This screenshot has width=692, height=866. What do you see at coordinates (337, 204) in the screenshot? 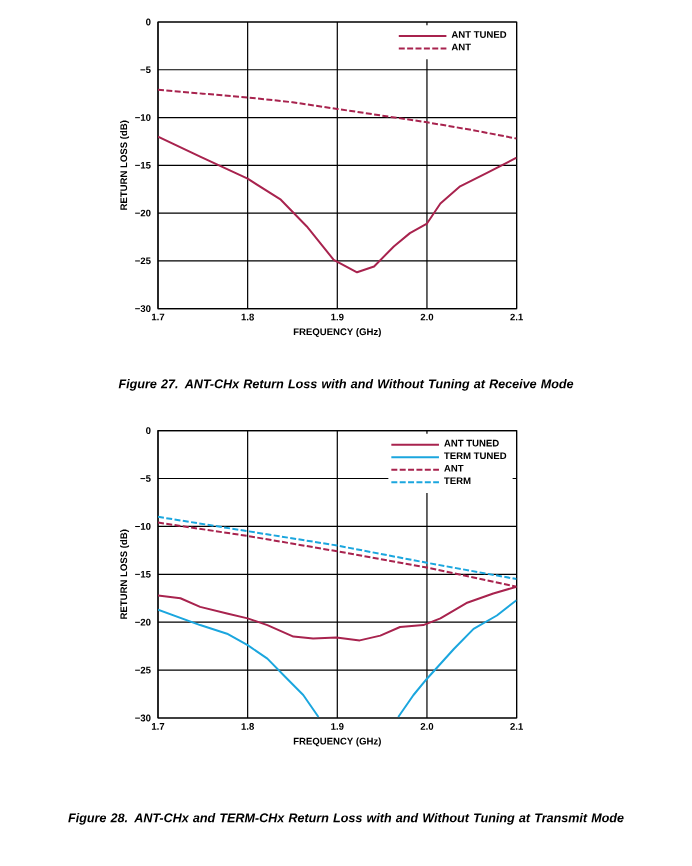
I see `line-series` at bounding box center [337, 204].